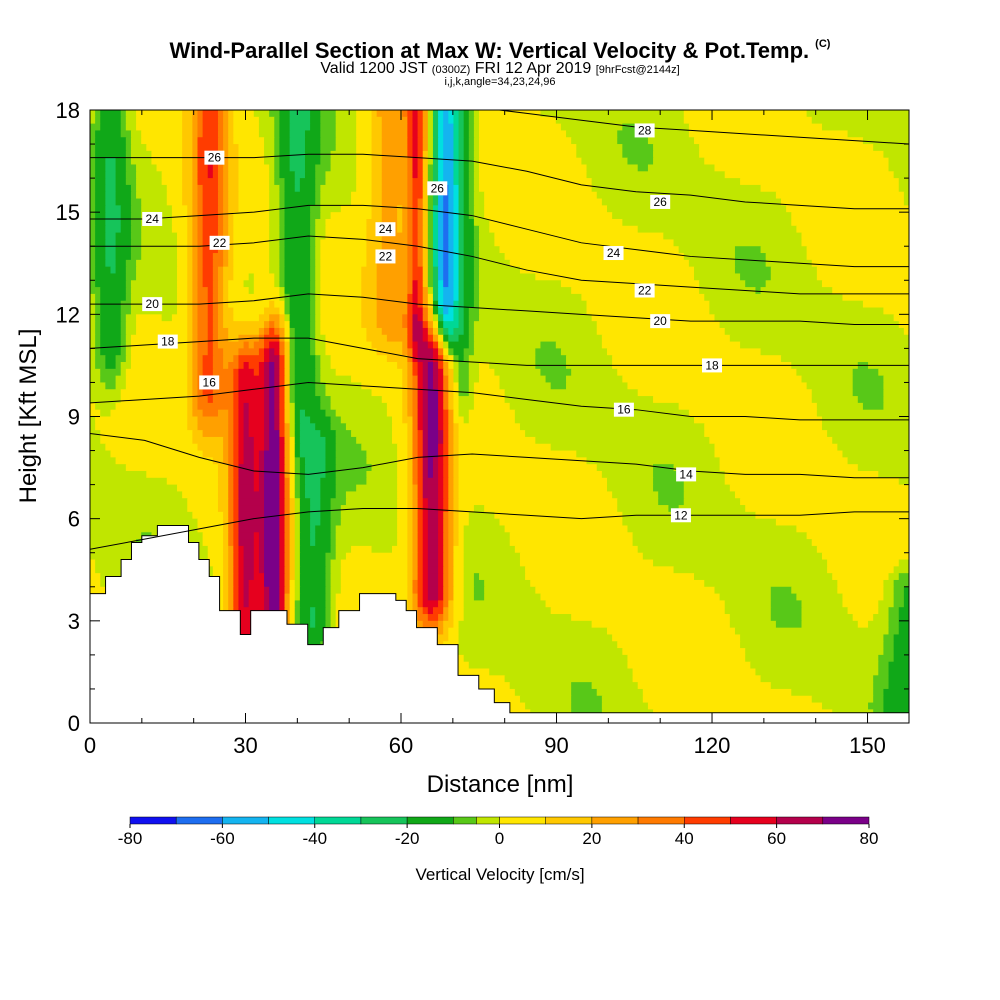  What do you see at coordinates (385, 256) in the screenshot?
I see `isentrope-label-bg` at bounding box center [385, 256].